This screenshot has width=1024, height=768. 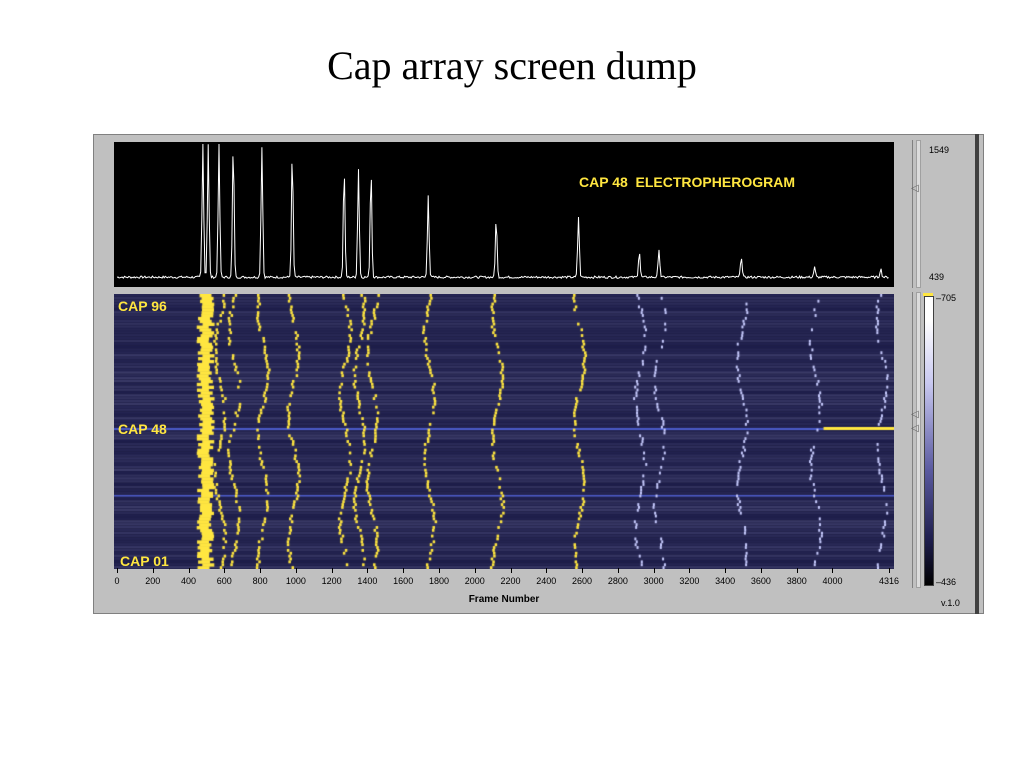 I want to click on colorbar-max-value: 705, so click(x=949, y=298).